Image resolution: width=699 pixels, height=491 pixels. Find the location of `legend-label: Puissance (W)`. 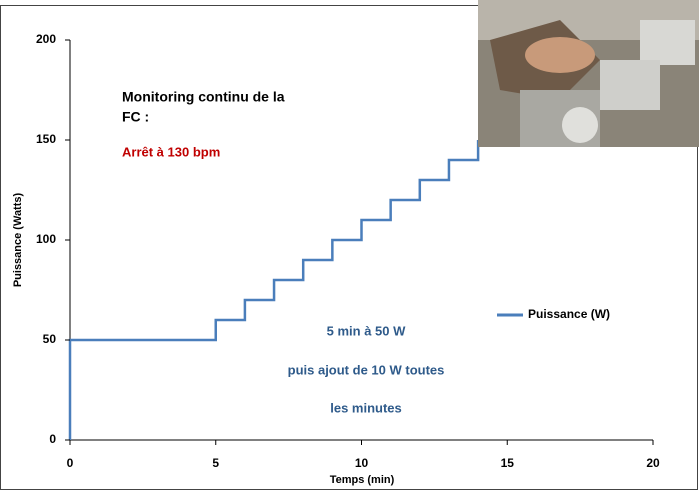

legend-label: Puissance (W) is located at coordinates (569, 314).